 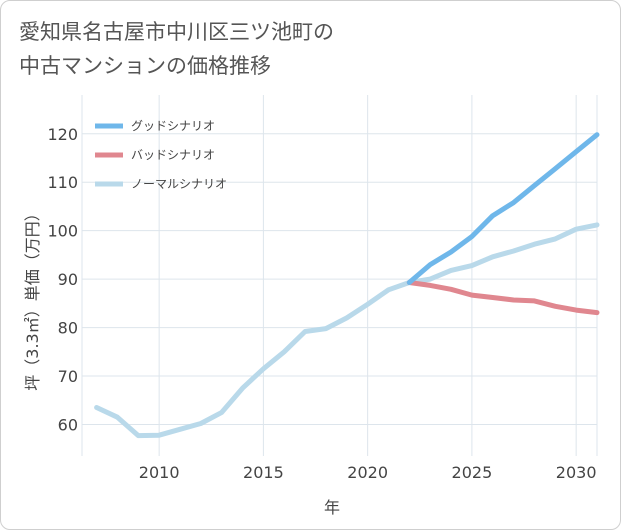 I want to click on legend-item-bad: バッドシナリオ, so click(x=155, y=155).